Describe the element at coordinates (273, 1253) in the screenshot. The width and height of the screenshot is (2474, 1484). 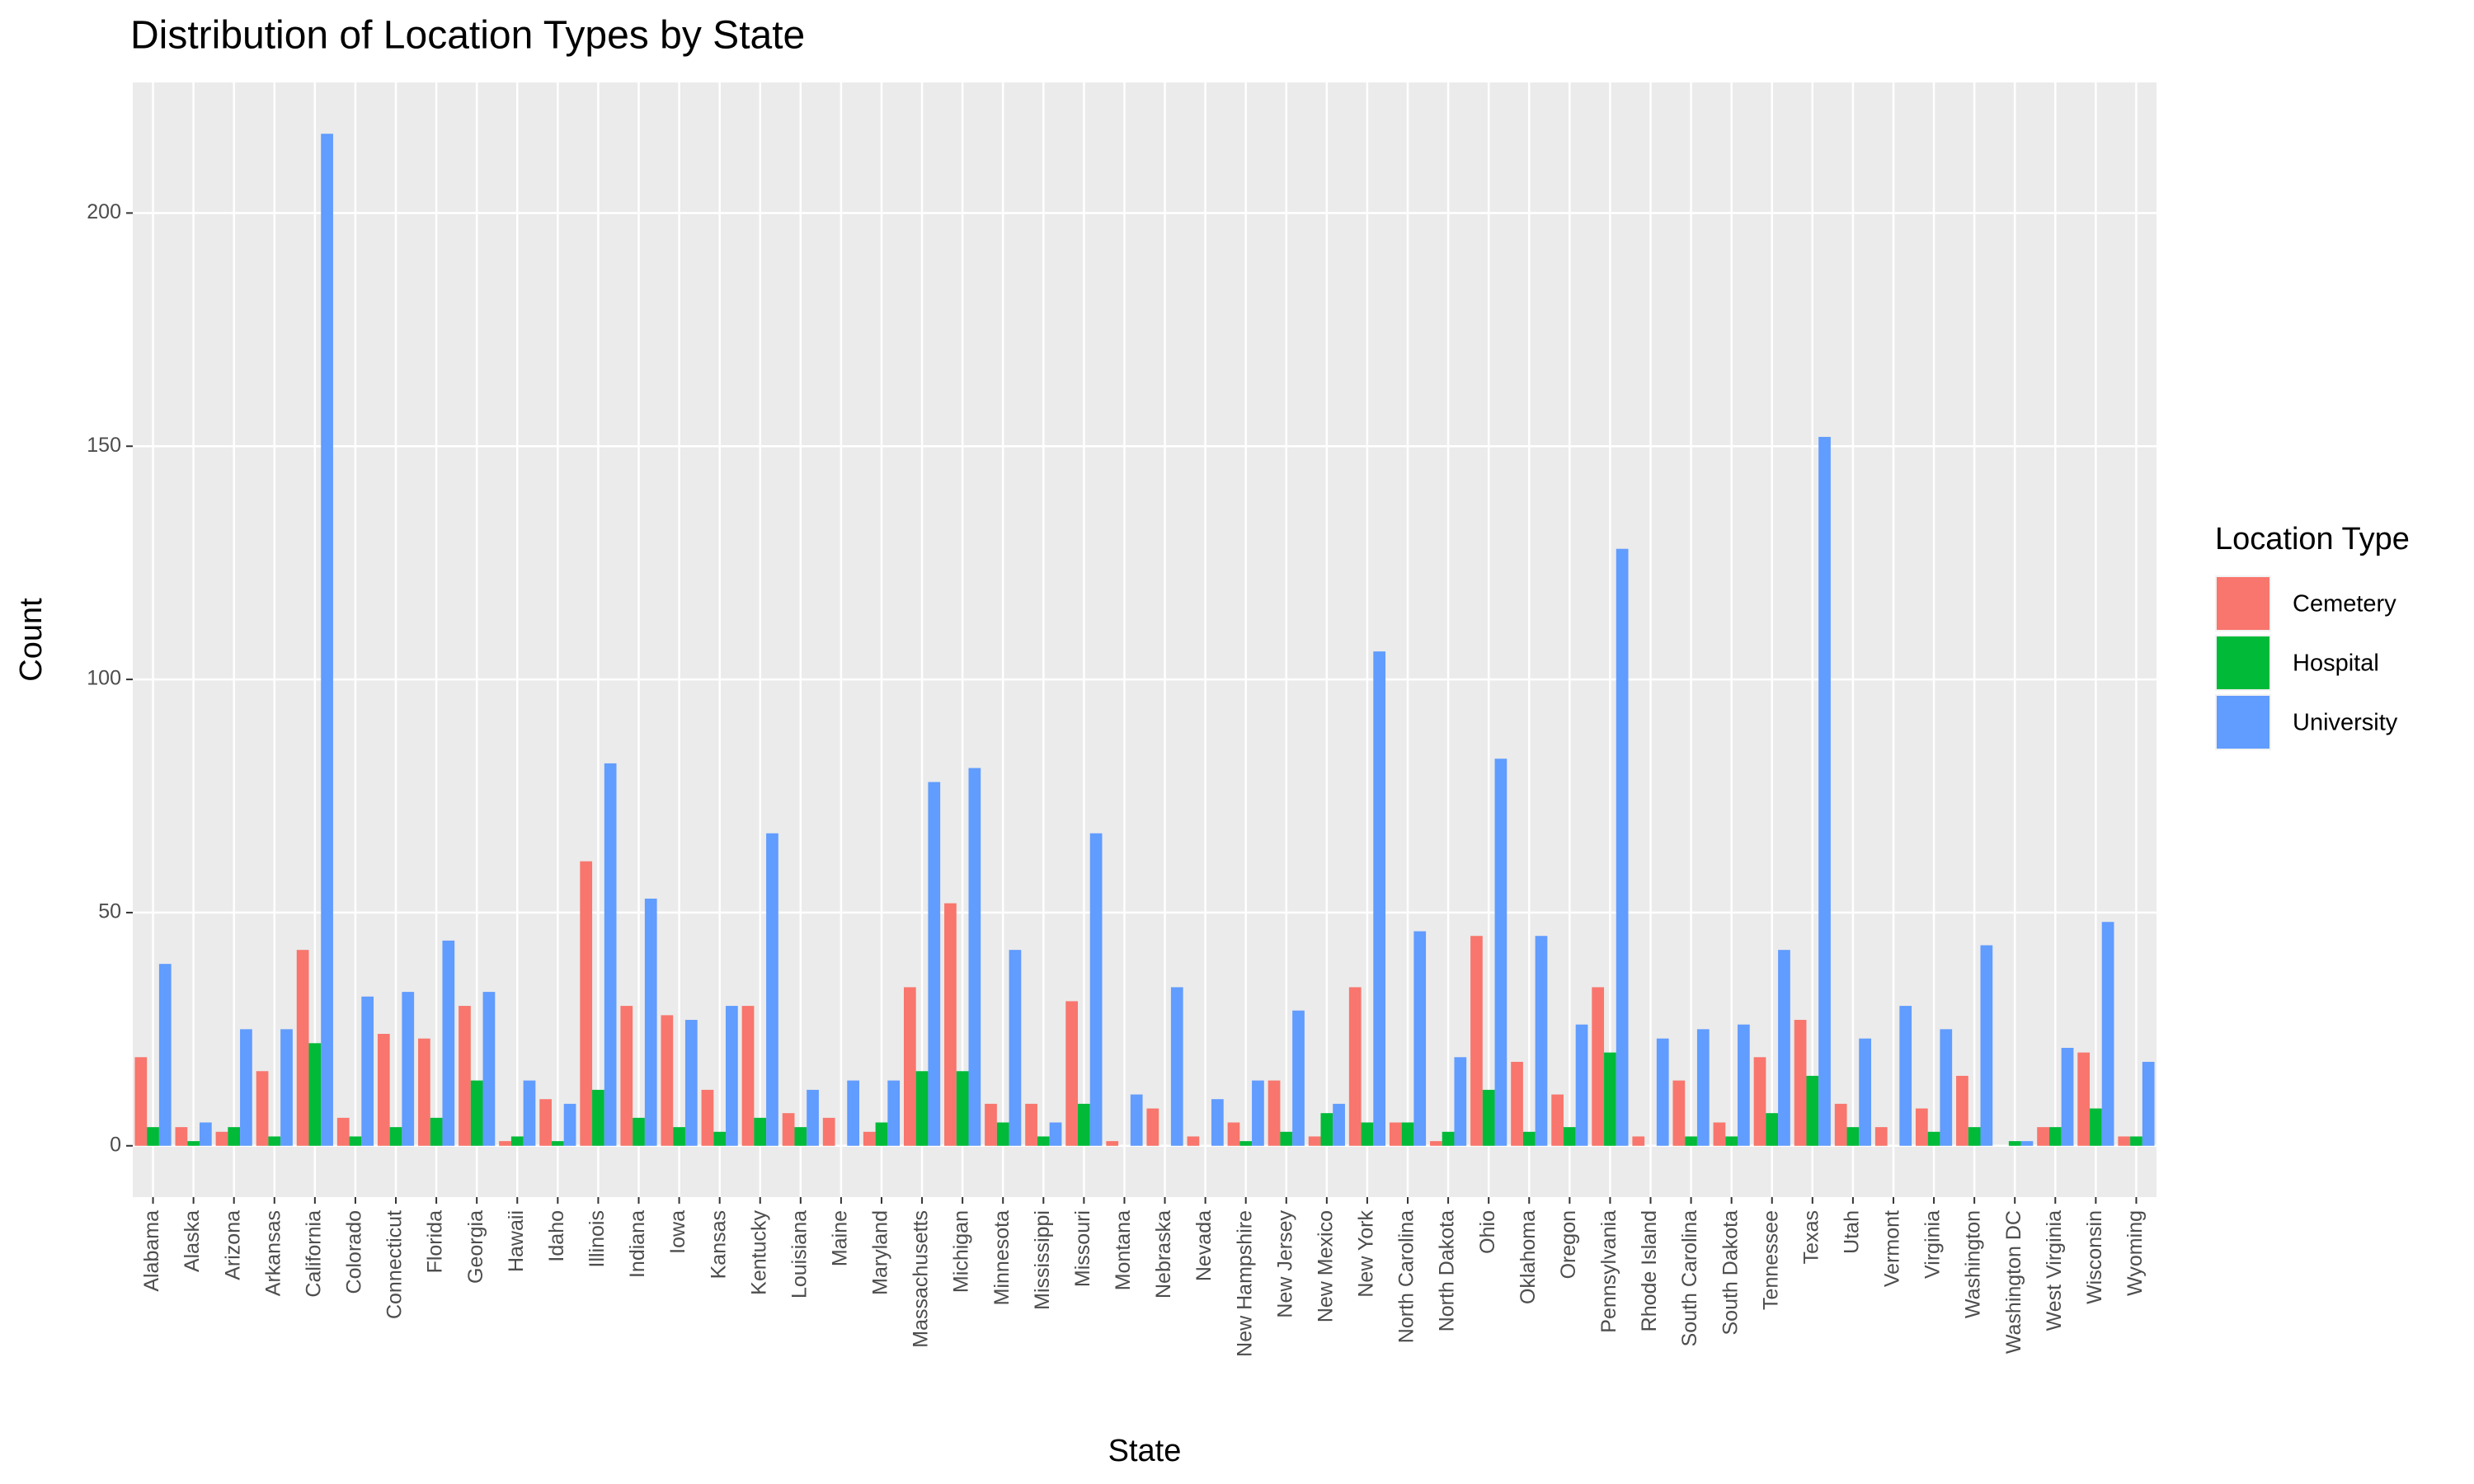
I see `x-tick-label: Arkansas` at that location.